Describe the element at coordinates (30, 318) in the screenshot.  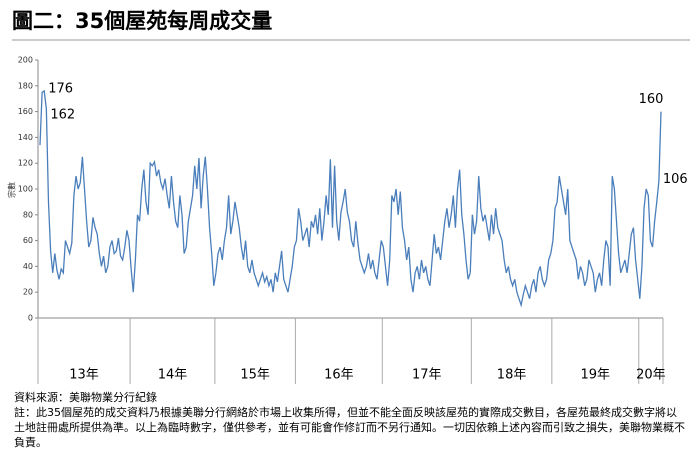
I see `y-tick-label: 0` at that location.